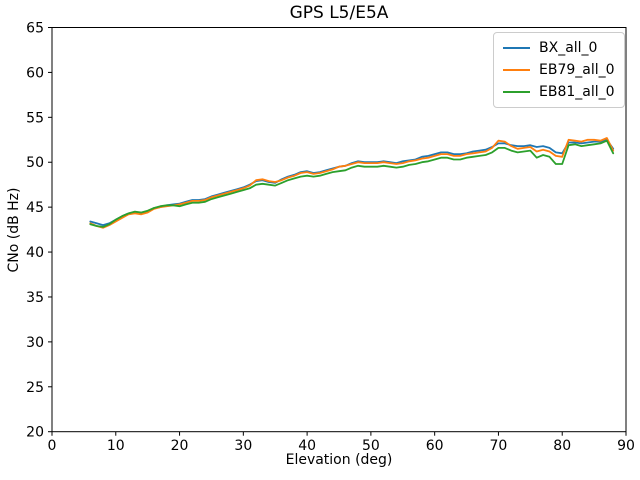  What do you see at coordinates (35, 388) in the screenshot?
I see `y-tick-label: 25` at bounding box center [35, 388].